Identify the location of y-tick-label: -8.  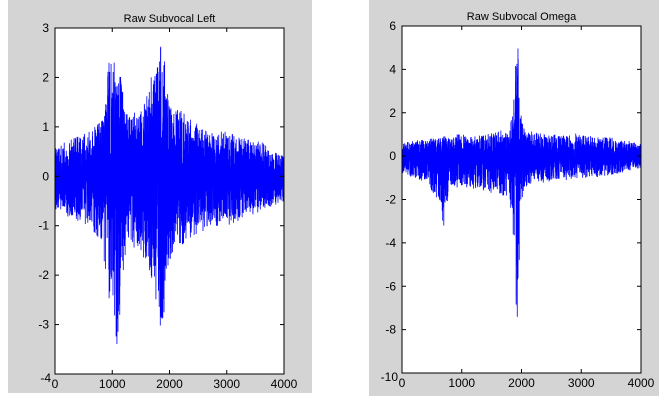
(390, 330).